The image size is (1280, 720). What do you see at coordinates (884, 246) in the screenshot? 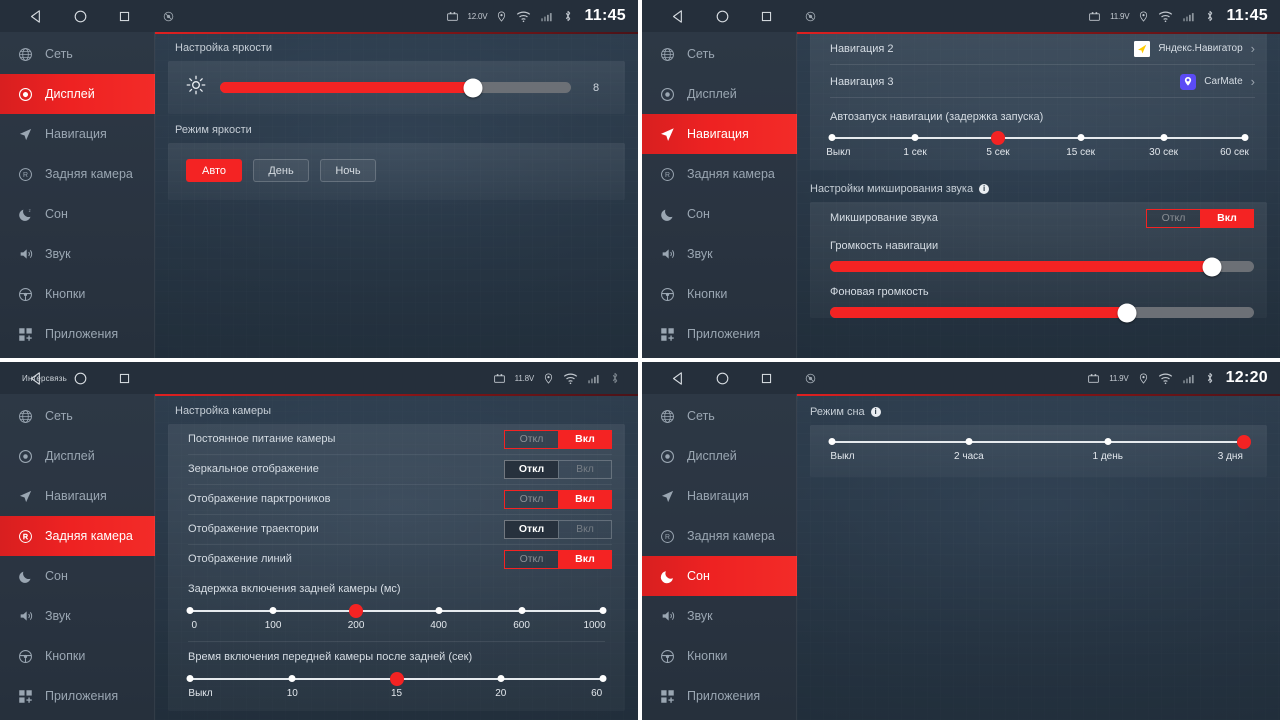
I see `nav-volume-label: Громкость навигации` at bounding box center [884, 246].